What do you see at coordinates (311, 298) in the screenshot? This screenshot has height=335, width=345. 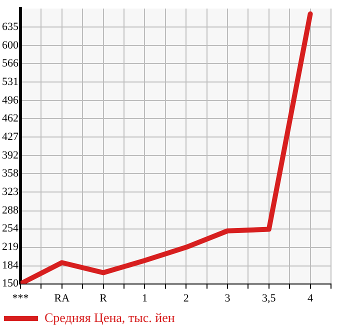 I see `x-tick-label: 4` at bounding box center [311, 298].